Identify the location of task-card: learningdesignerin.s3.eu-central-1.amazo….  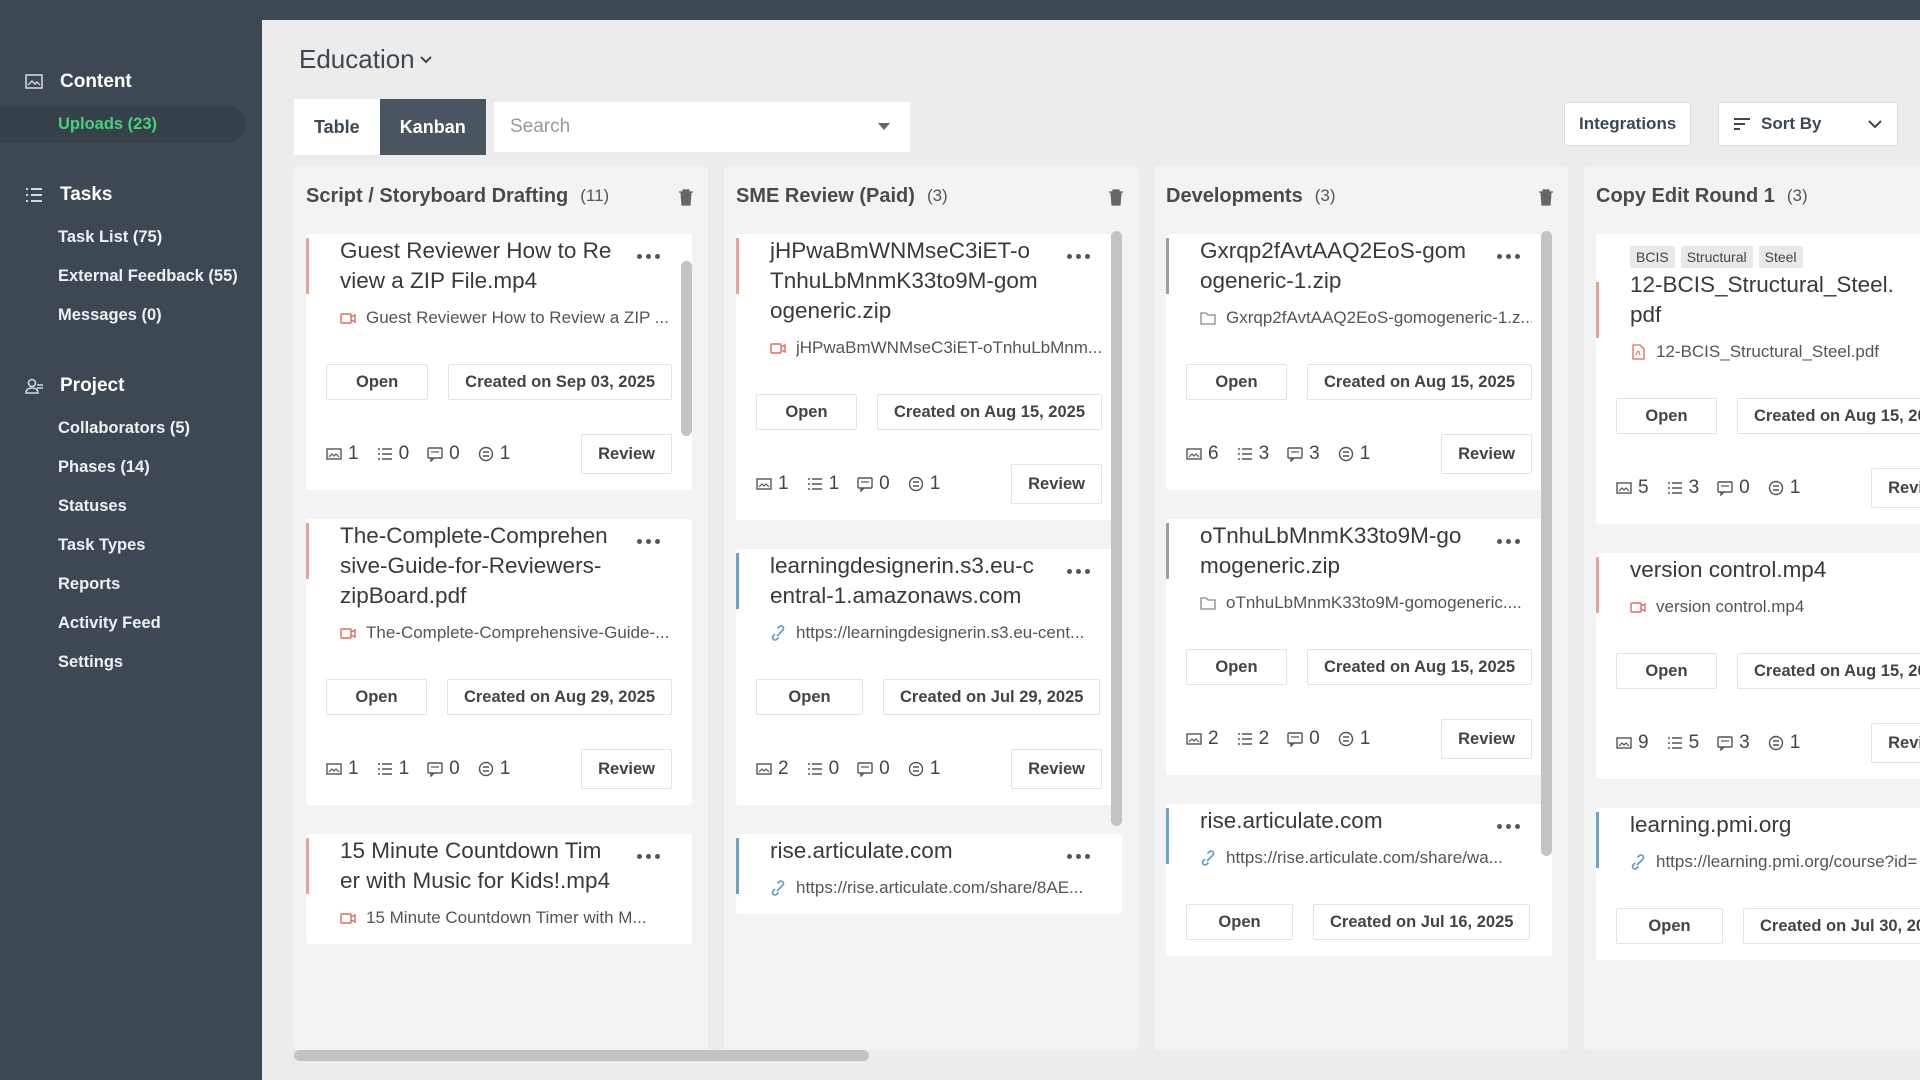
(929, 677).